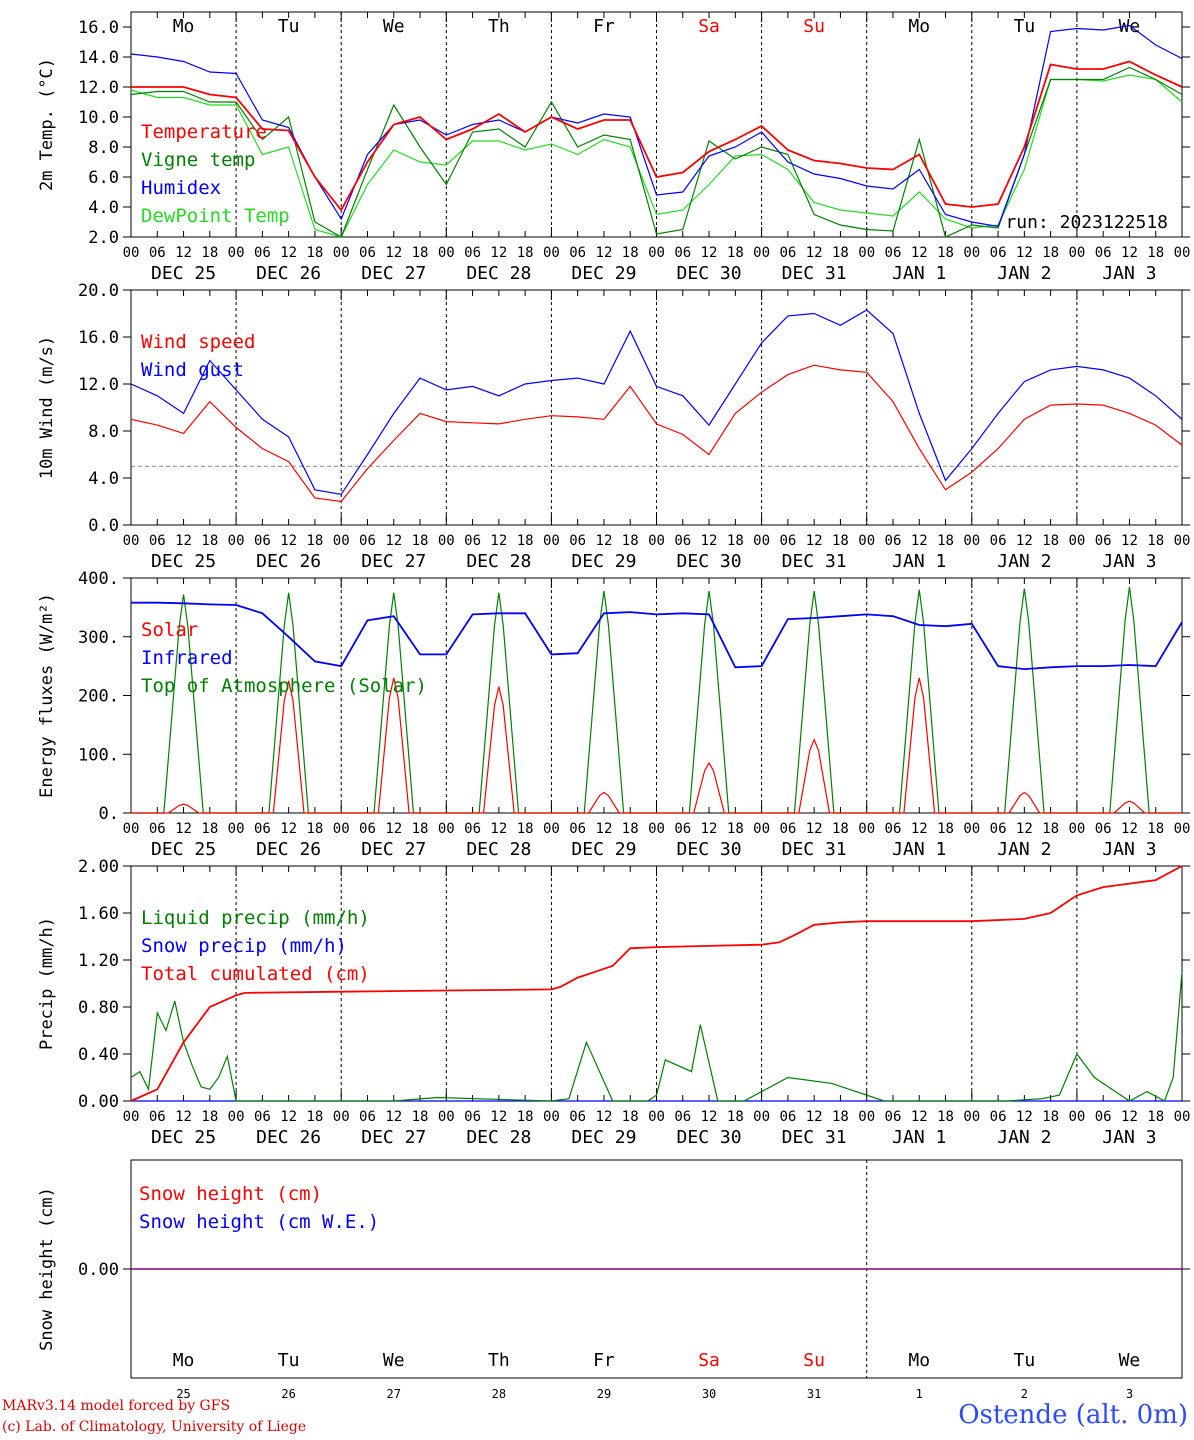  Describe the element at coordinates (103, 526) in the screenshot. I see `y-tick-label: 0.0` at that location.